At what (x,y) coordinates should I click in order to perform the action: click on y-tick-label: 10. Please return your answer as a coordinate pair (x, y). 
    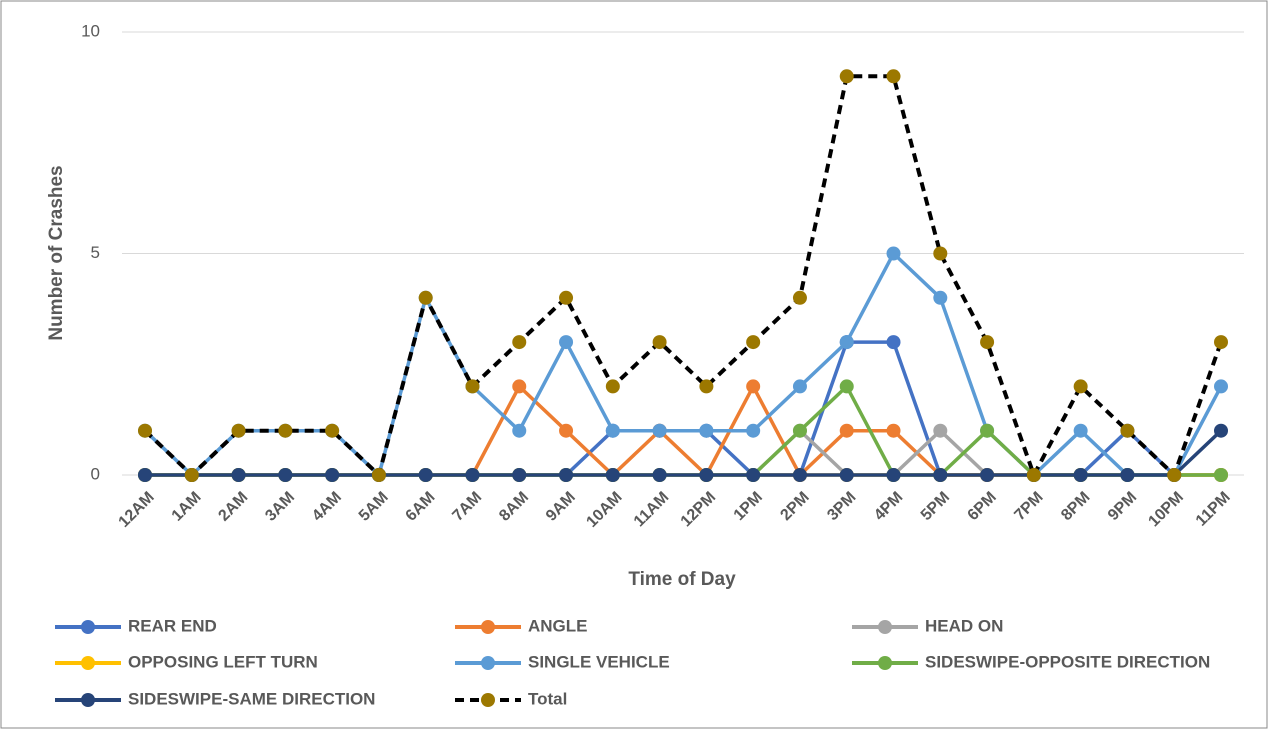
    Looking at the image, I should click on (90, 30).